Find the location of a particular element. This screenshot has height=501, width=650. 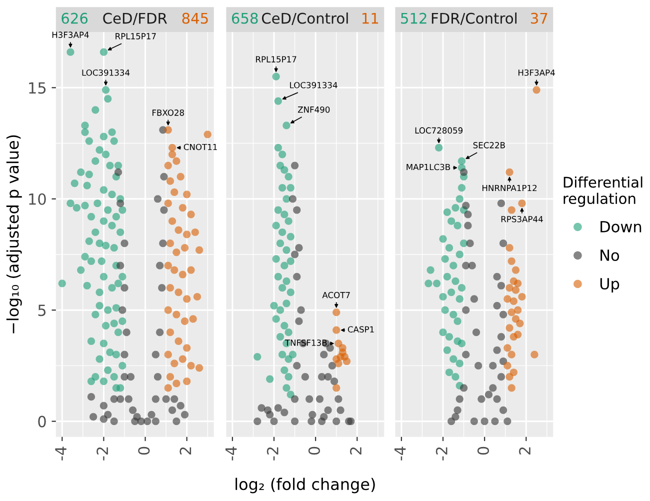

y-tick-label: 5 is located at coordinates (42, 310).